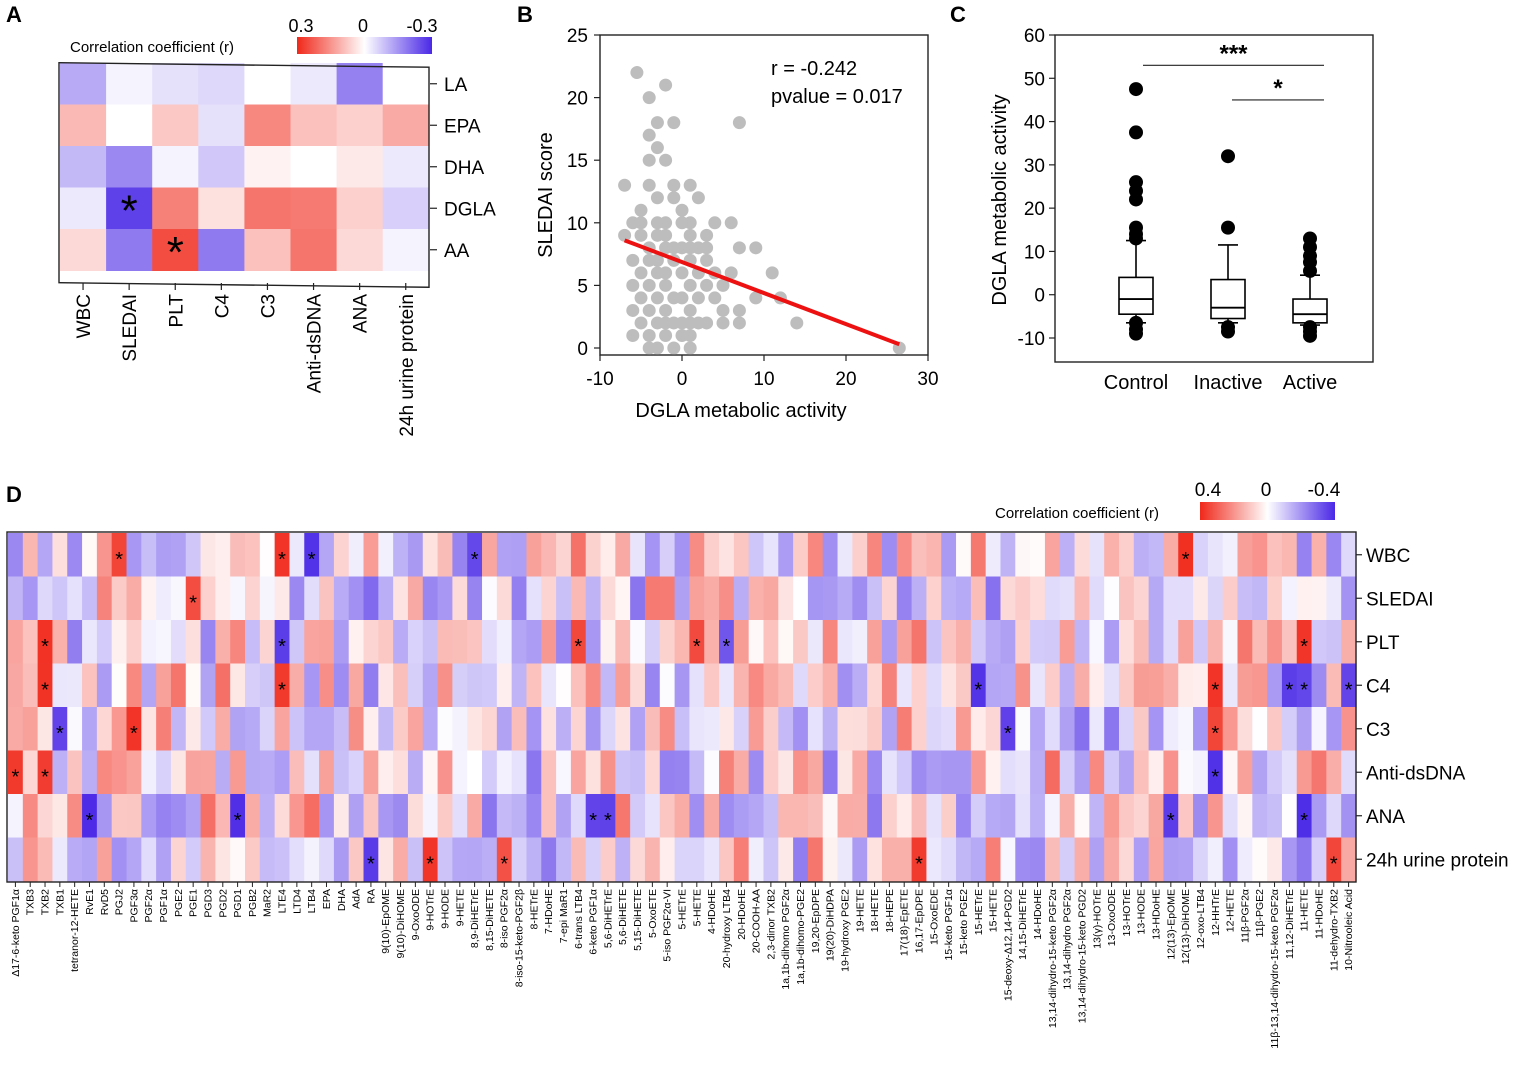  Describe the element at coordinates (1231, 910) in the screenshot. I see `heatmap-d-col-label: 12-HETE` at that location.